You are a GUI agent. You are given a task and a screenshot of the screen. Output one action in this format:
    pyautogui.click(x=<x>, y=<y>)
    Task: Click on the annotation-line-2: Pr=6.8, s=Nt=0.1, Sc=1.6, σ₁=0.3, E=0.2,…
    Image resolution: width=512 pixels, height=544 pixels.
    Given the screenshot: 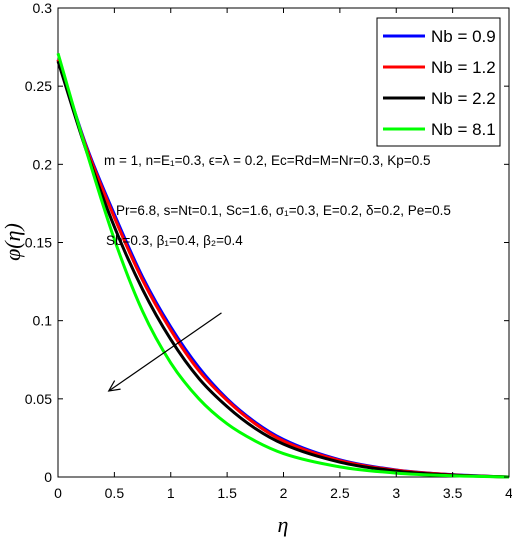 What is the action you would take?
    pyautogui.click(x=283, y=210)
    